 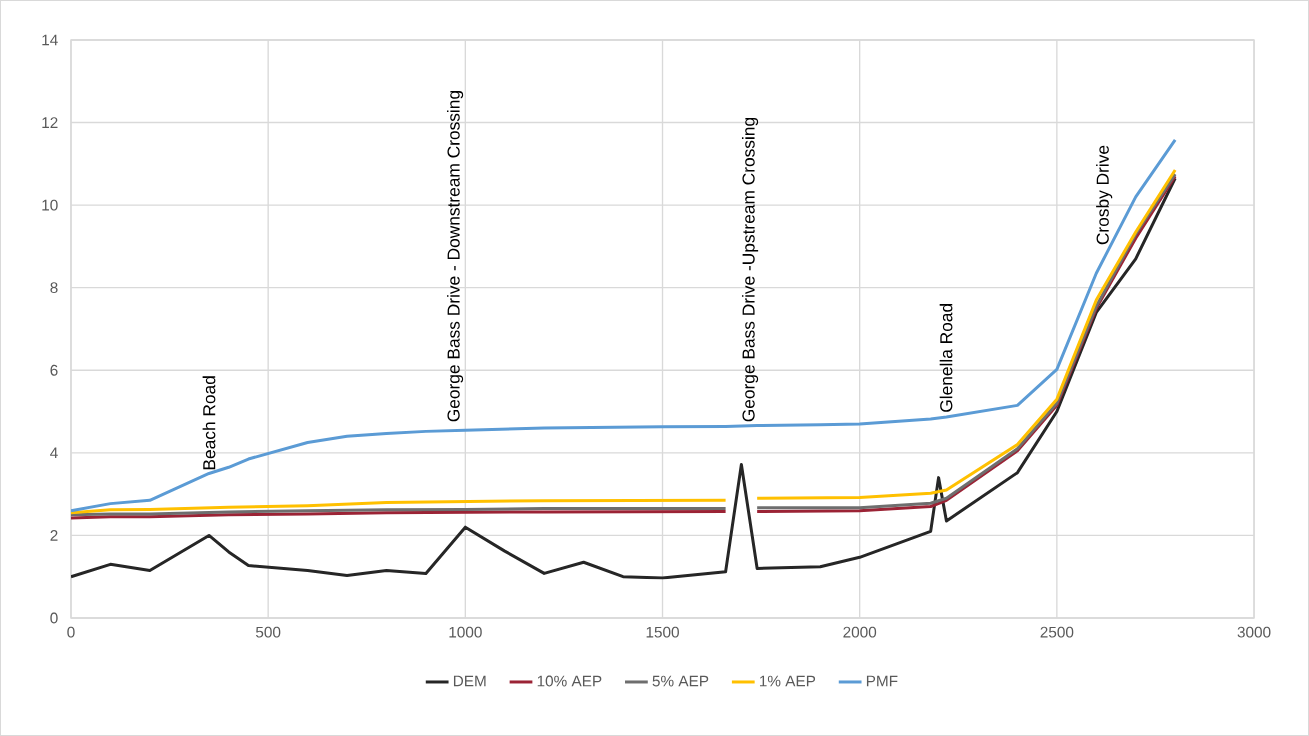 What do you see at coordinates (1254, 632) in the screenshot?
I see `x-tick-label: 3000` at bounding box center [1254, 632].